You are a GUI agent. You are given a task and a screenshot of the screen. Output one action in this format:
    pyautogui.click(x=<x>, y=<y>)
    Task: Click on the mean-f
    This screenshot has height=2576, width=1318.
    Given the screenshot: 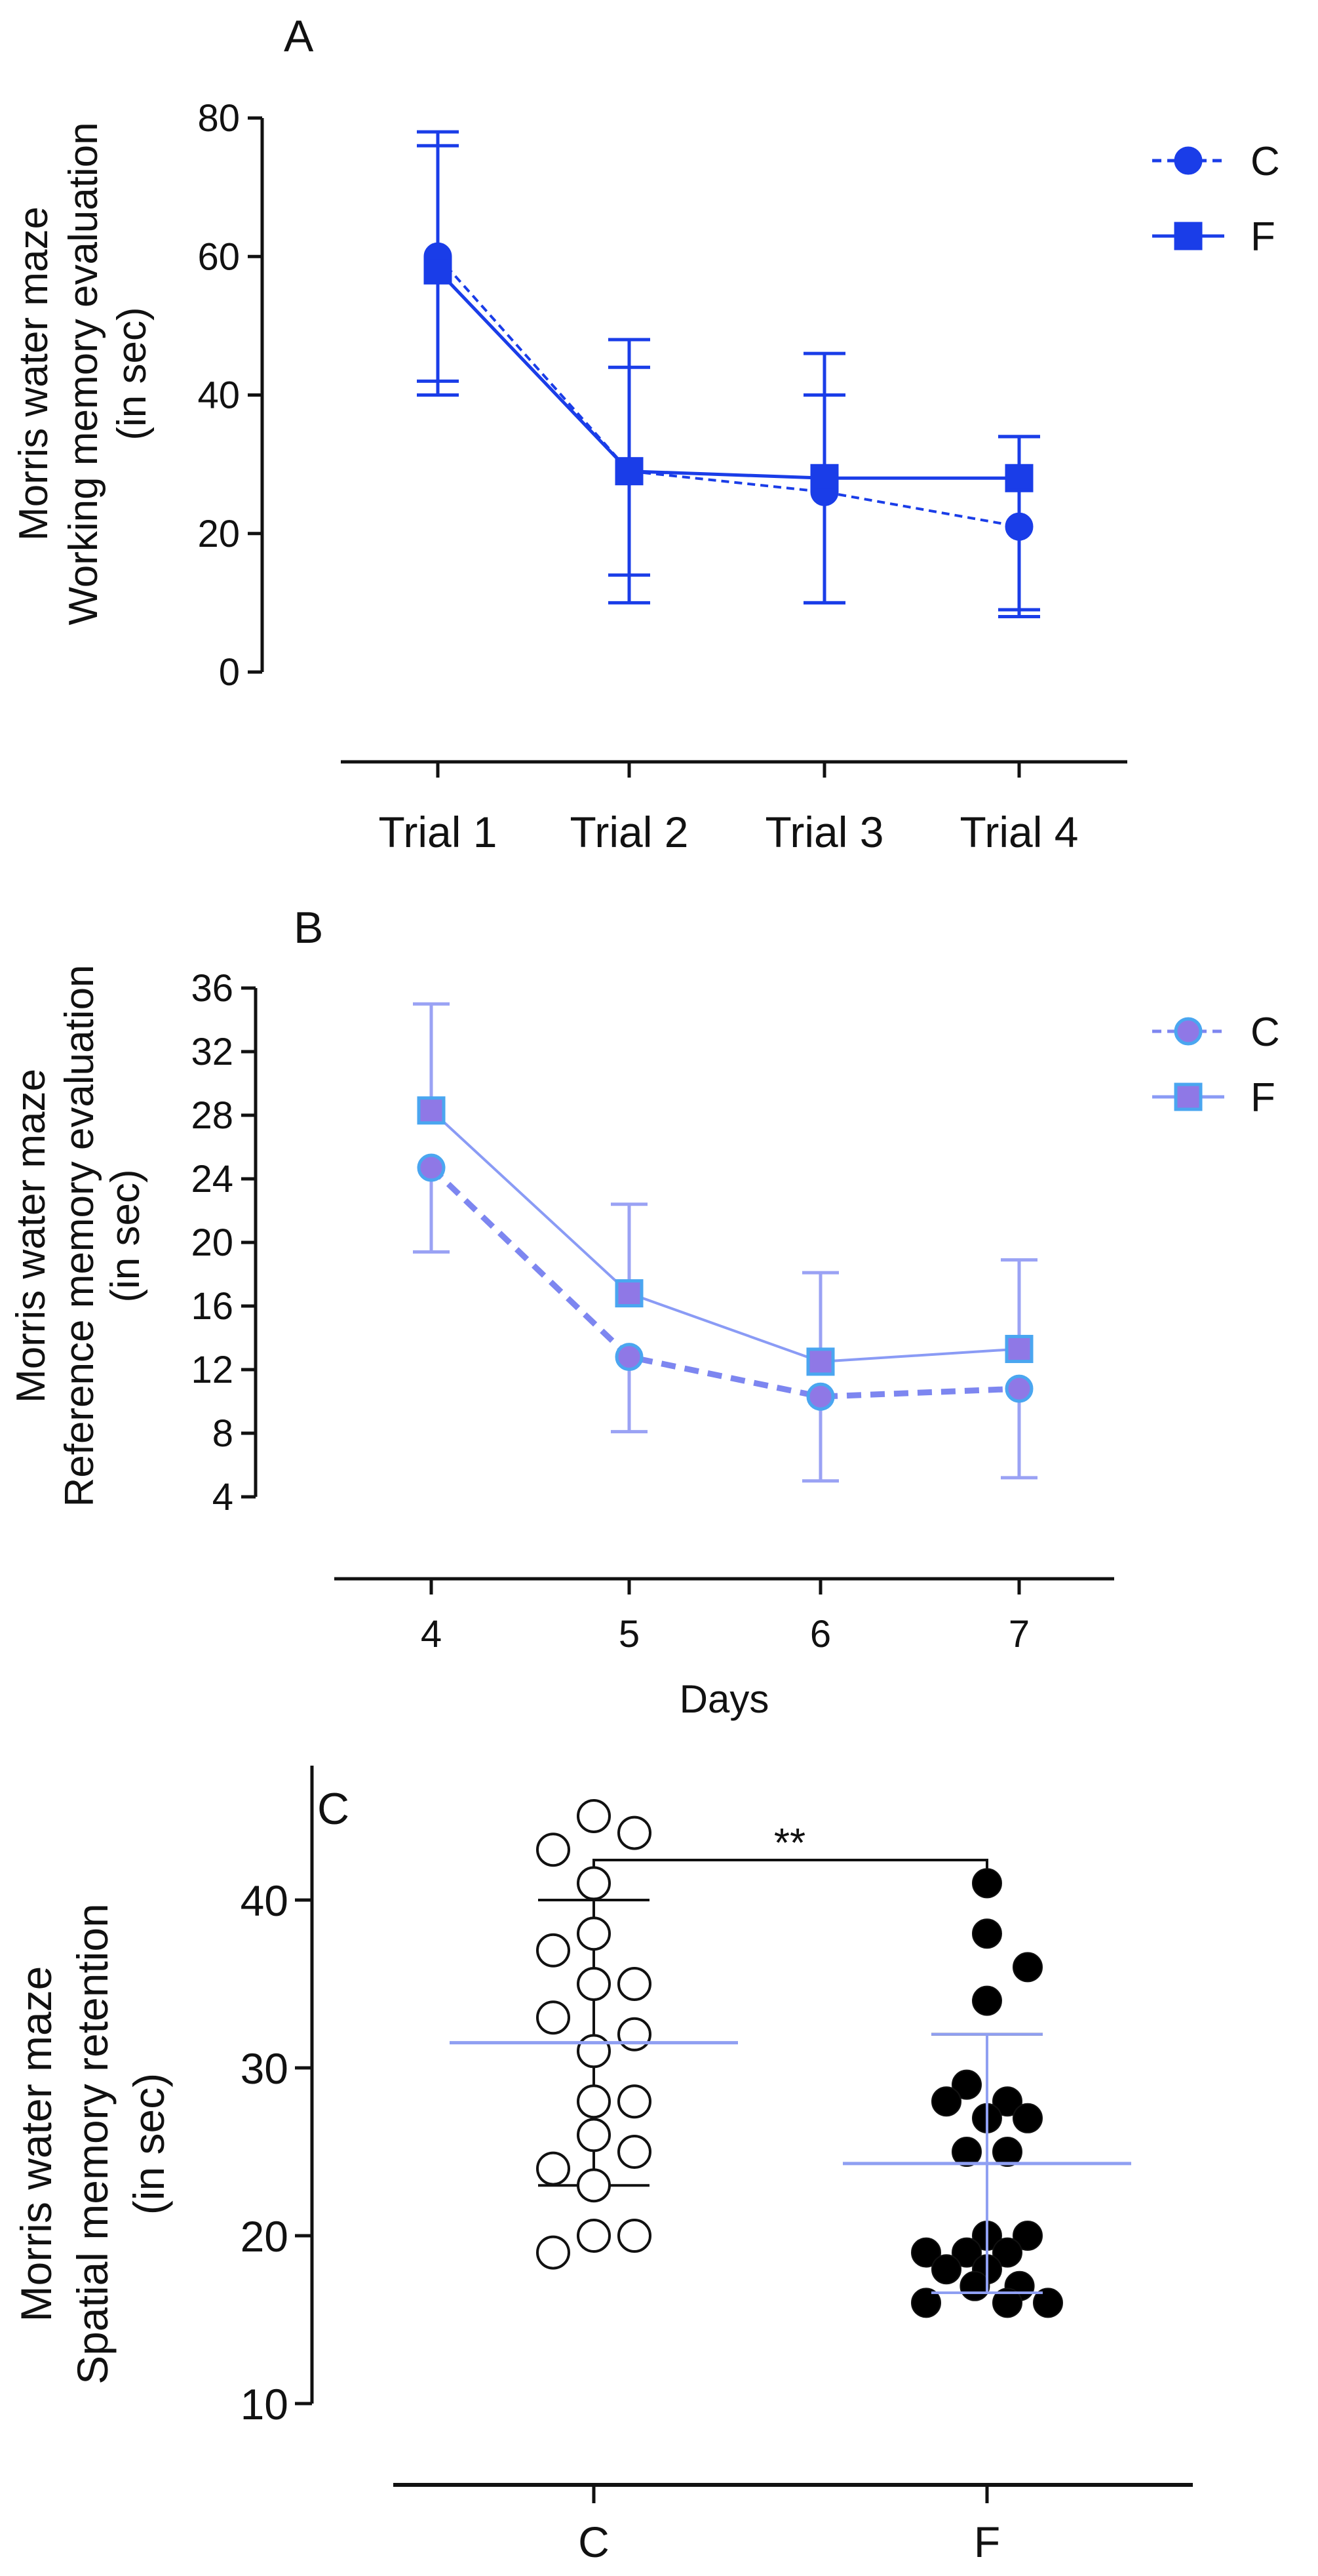 What is the action you would take?
    pyautogui.click(x=987, y=2163)
    